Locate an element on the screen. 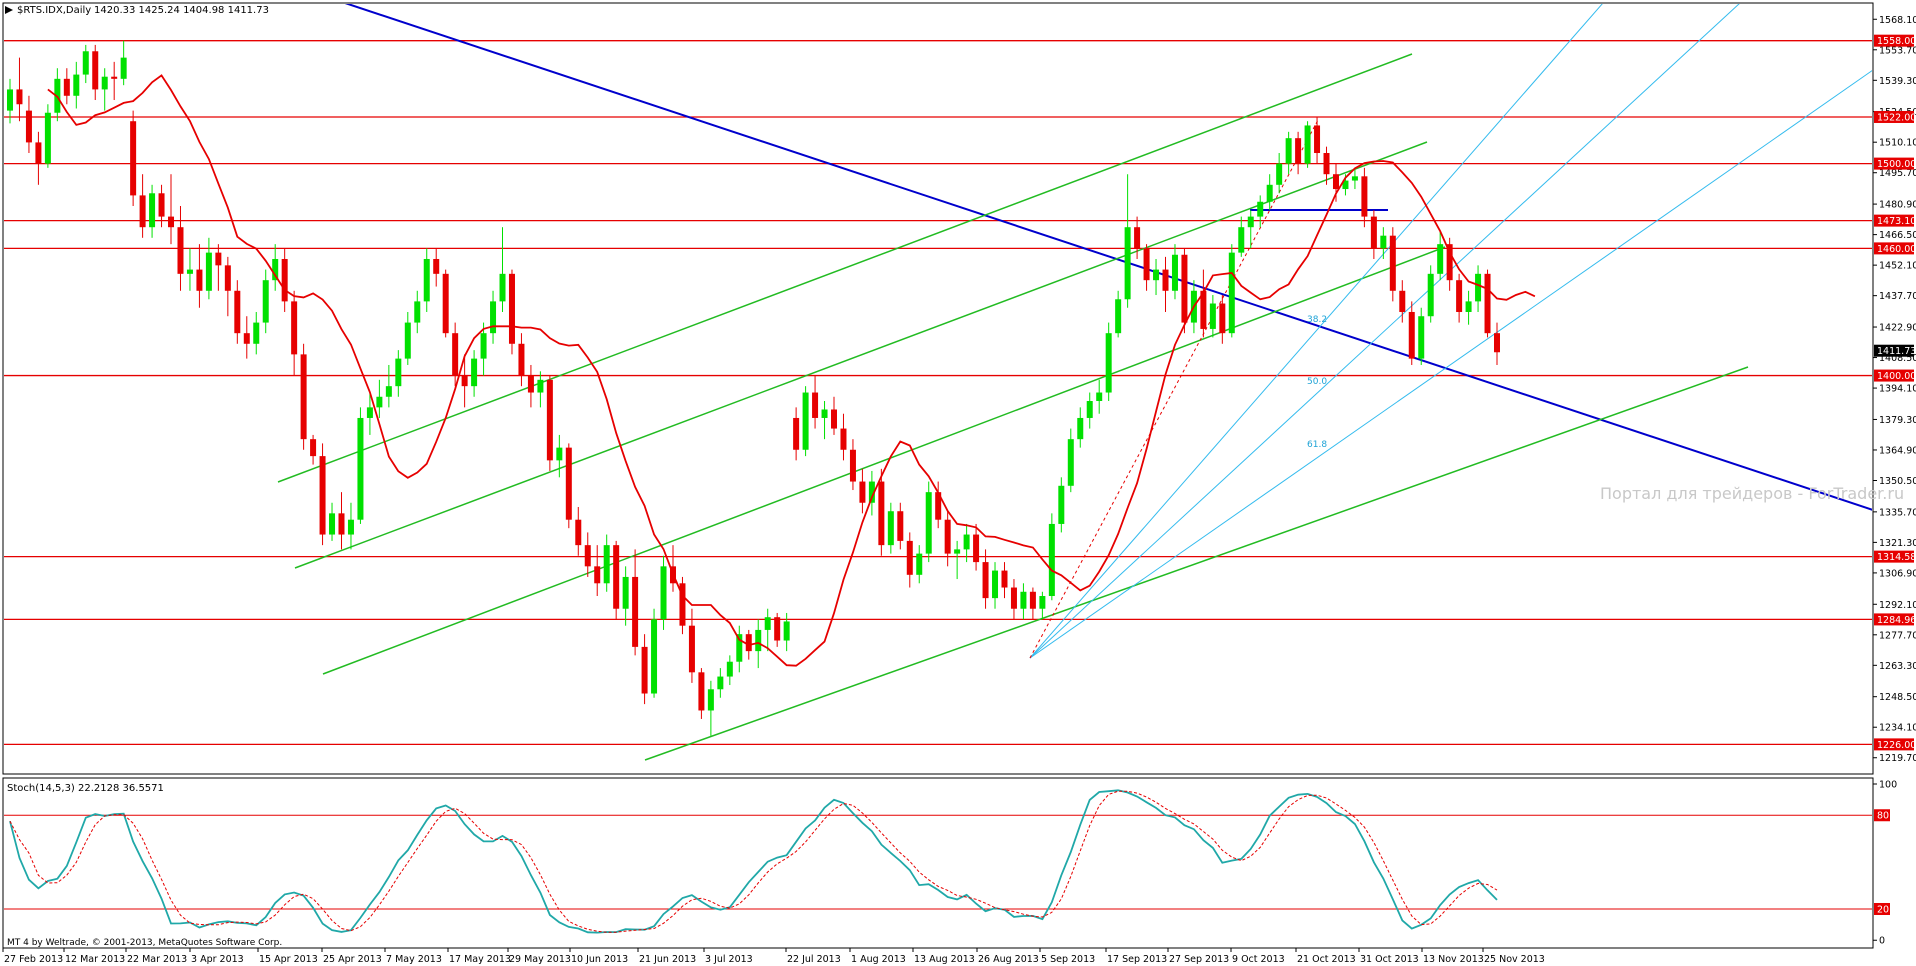 Image resolution: width=1916 pixels, height=966 pixels. stoch-level-tag-label: 20 is located at coordinates (1883, 909).